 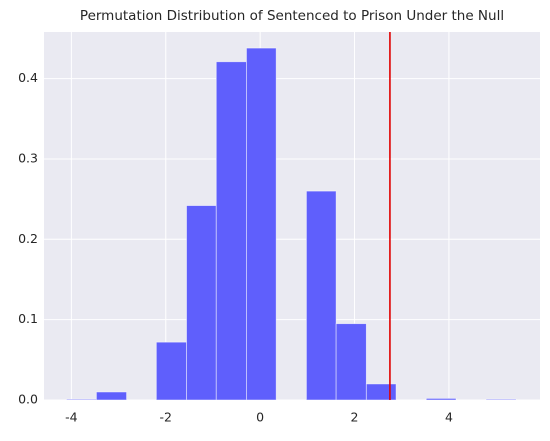 What do you see at coordinates (28, 77) in the screenshot?
I see `y-tick-label: 0.4` at bounding box center [28, 77].